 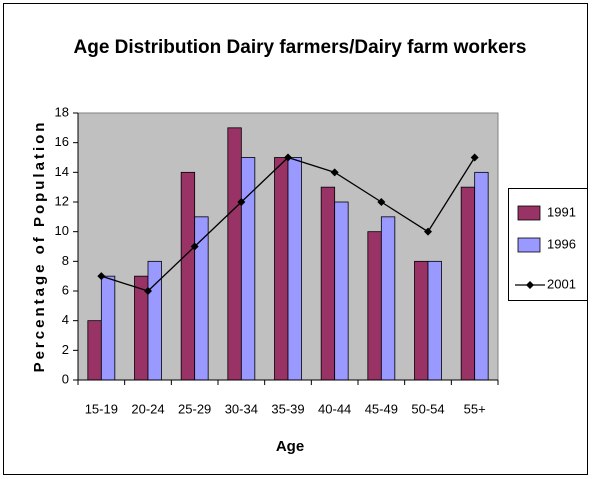 What do you see at coordinates (194, 408) in the screenshot?
I see `x-tick-label: 25-29` at bounding box center [194, 408].